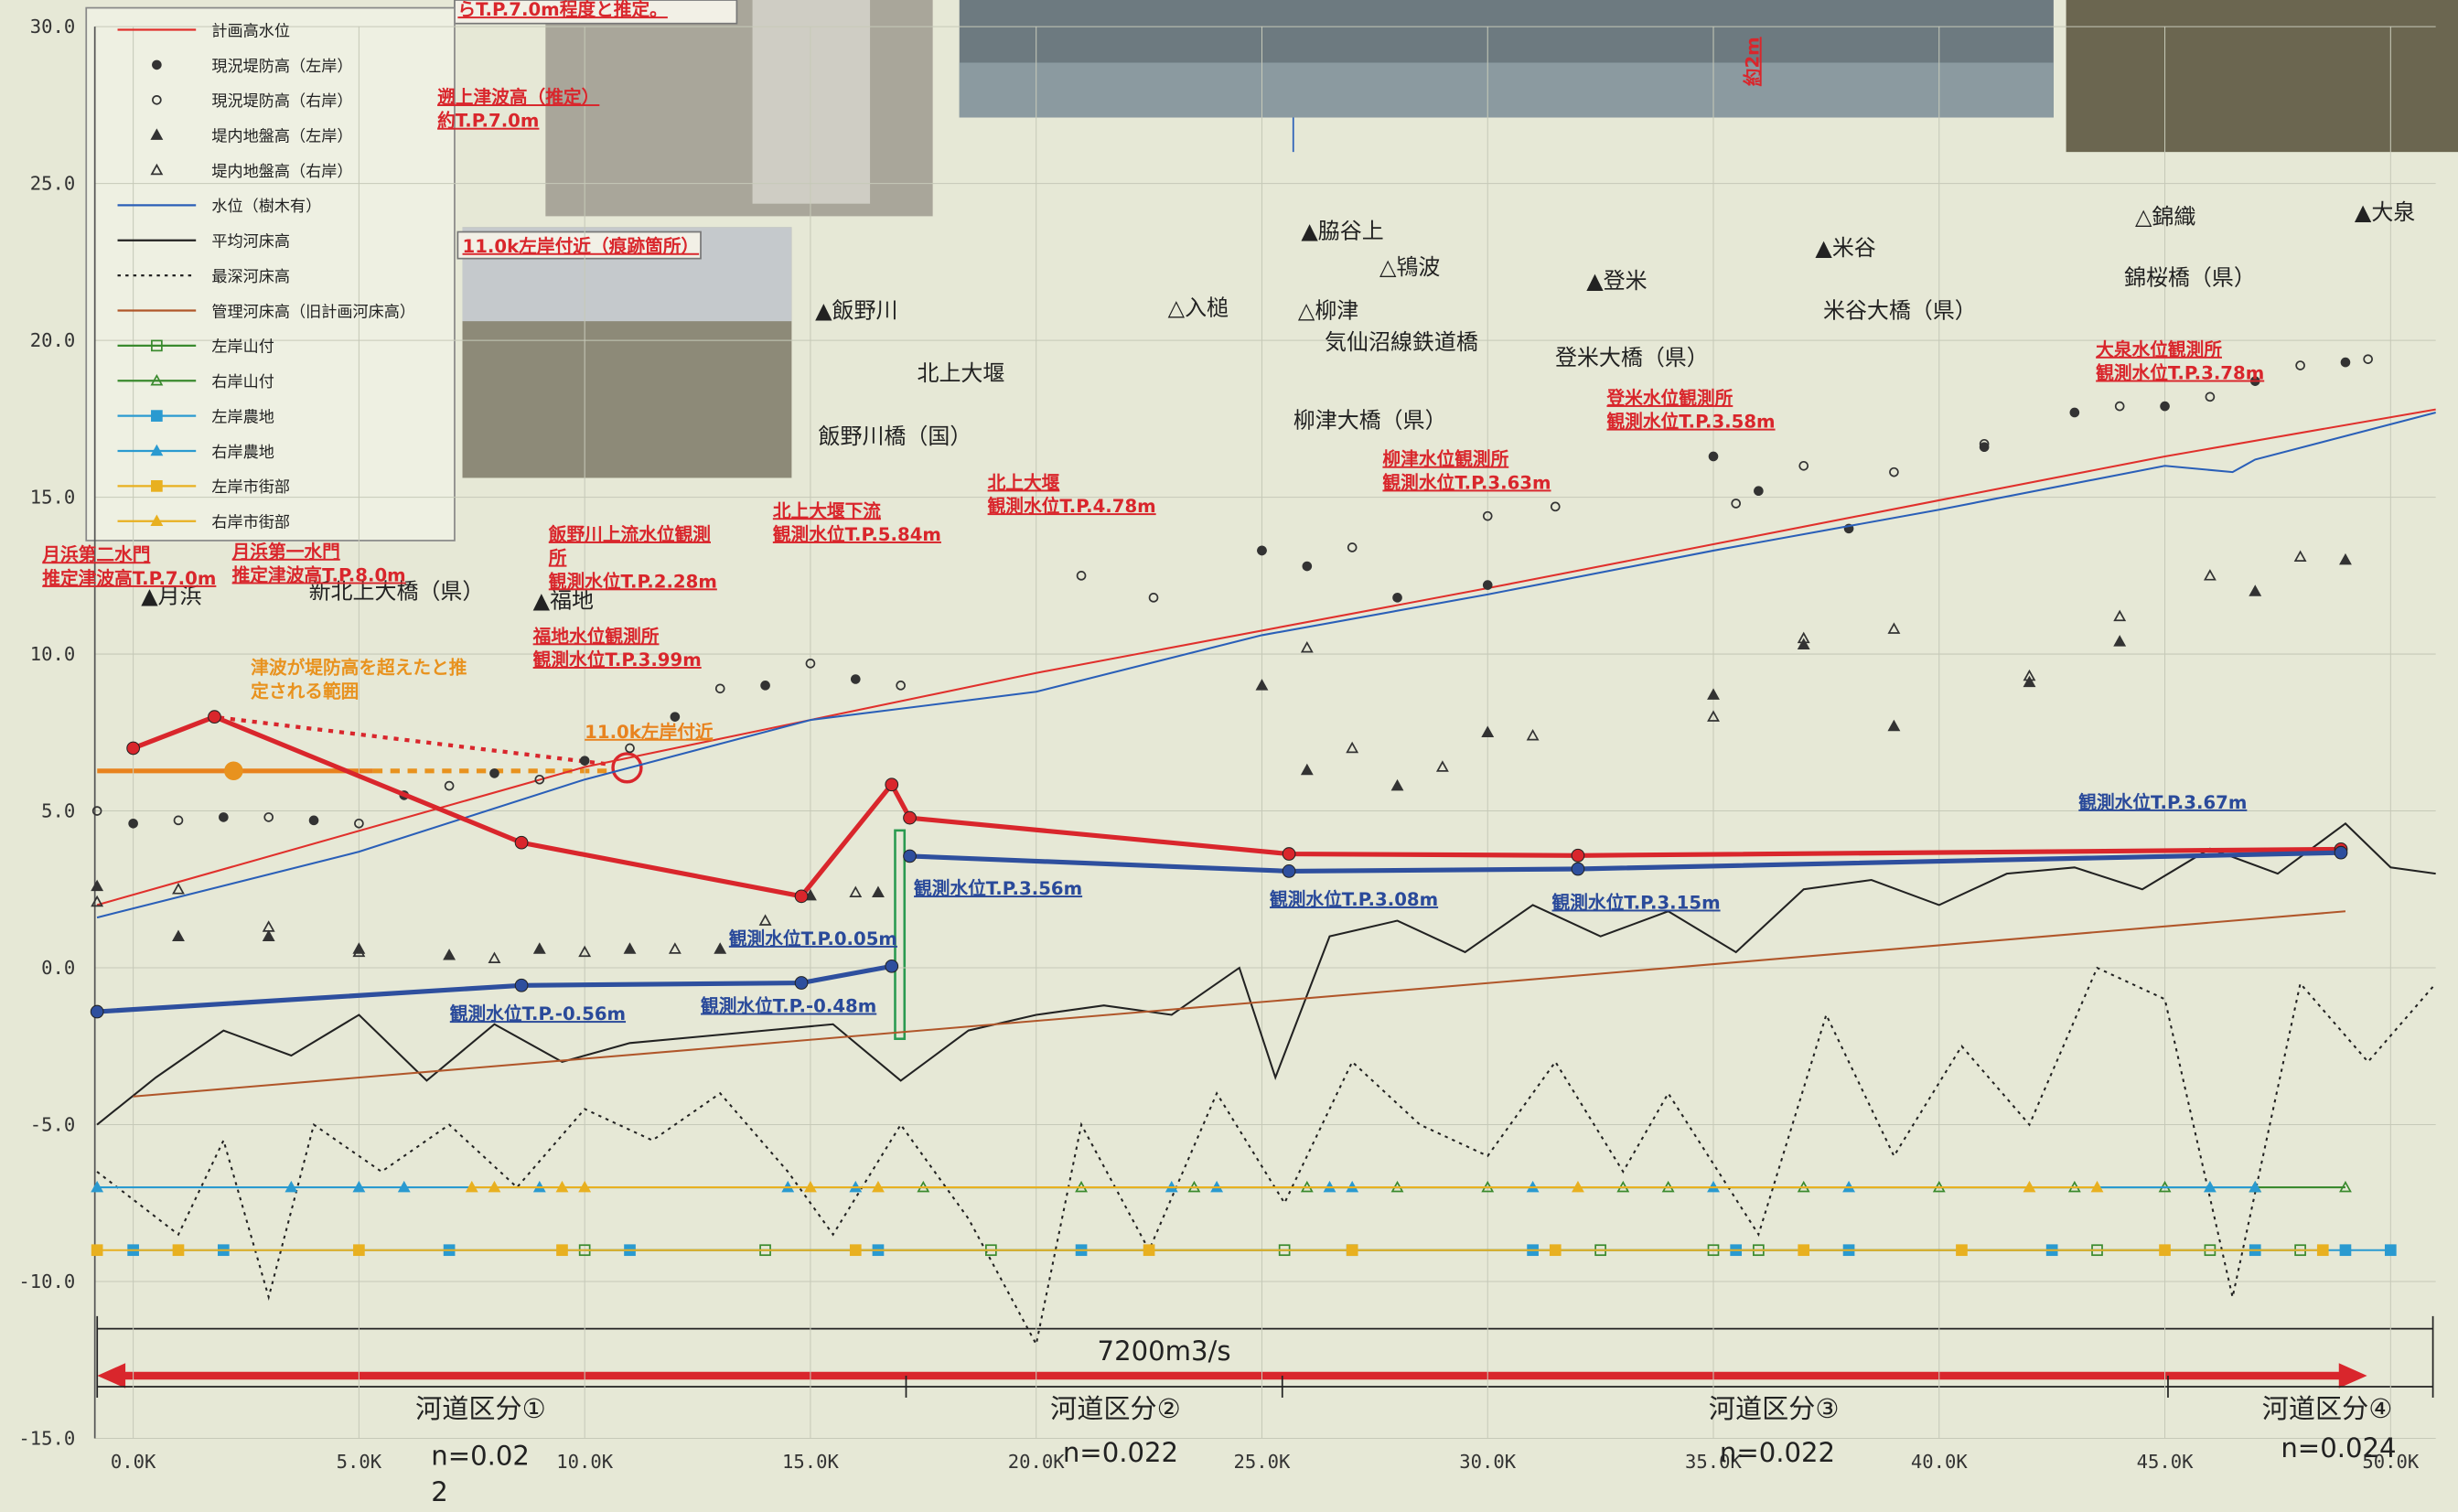 This screenshot has width=2458, height=1512. I want to click on roughness-label: n=0.024, so click(2338, 1448).